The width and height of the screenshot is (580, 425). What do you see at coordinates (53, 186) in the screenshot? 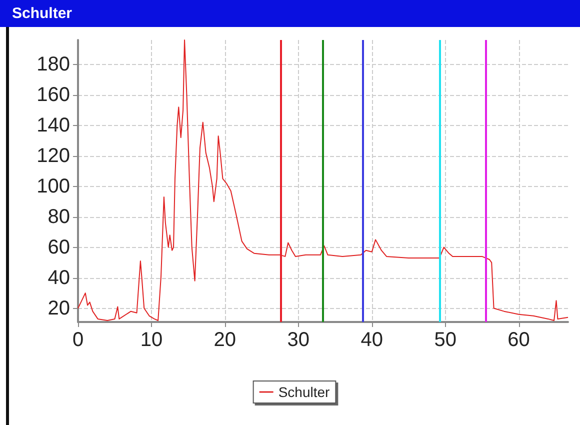
I see `y-tick-label: 100` at bounding box center [53, 186].